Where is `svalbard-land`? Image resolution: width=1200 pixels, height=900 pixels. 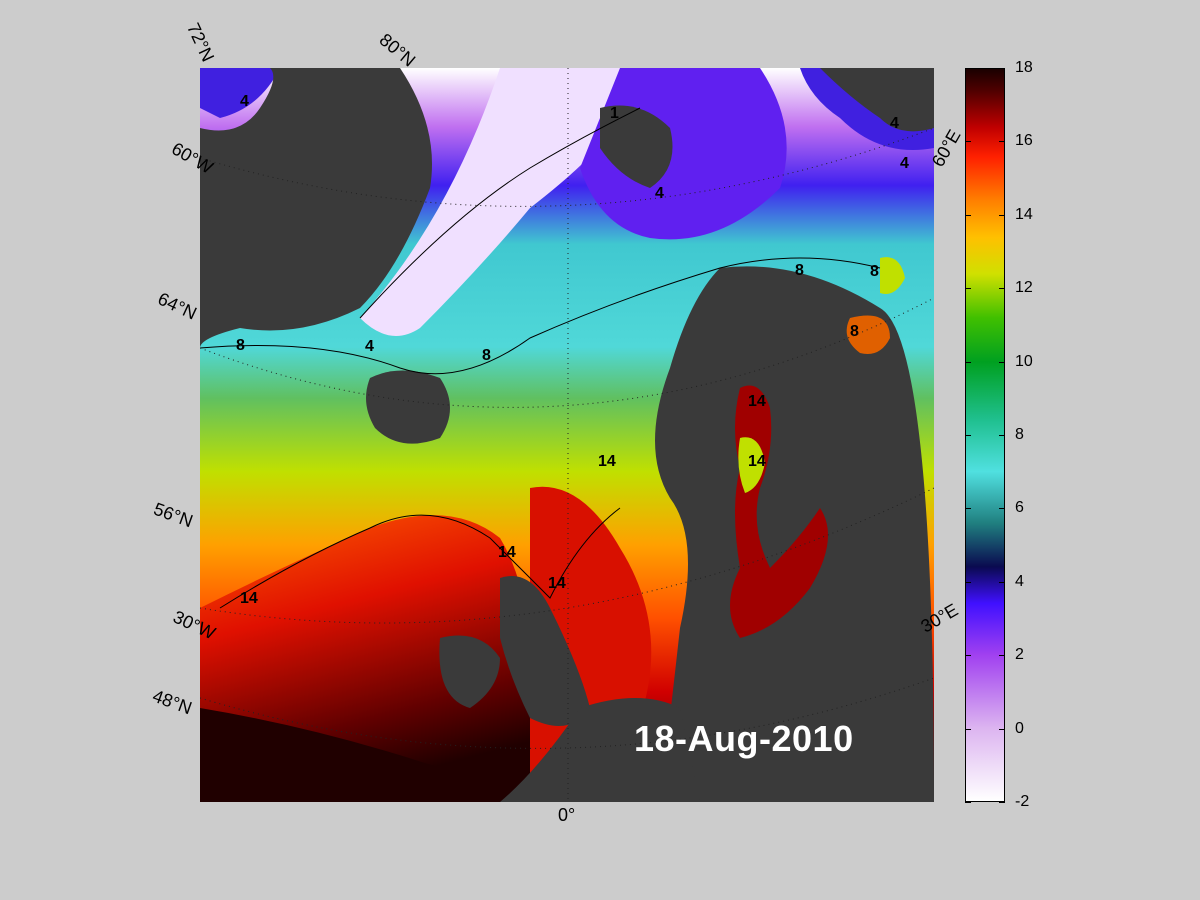
svalbard-land is located at coordinates (636, 146).